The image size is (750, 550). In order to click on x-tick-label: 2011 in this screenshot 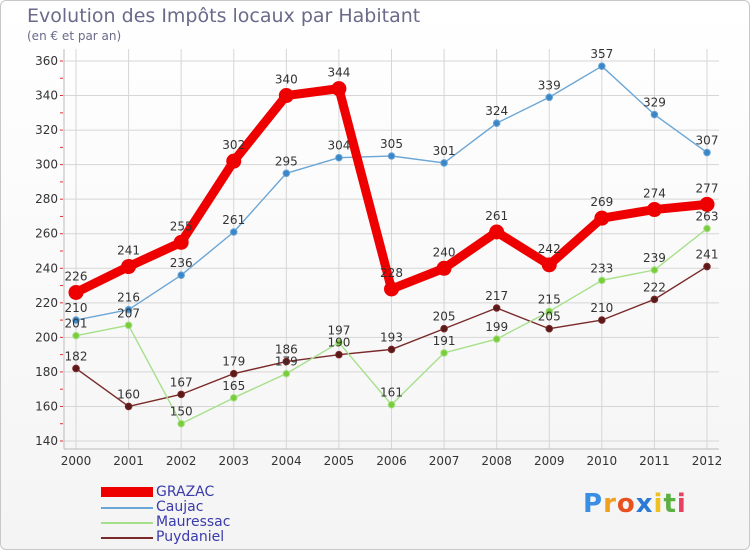, I will do `click(654, 461)`.